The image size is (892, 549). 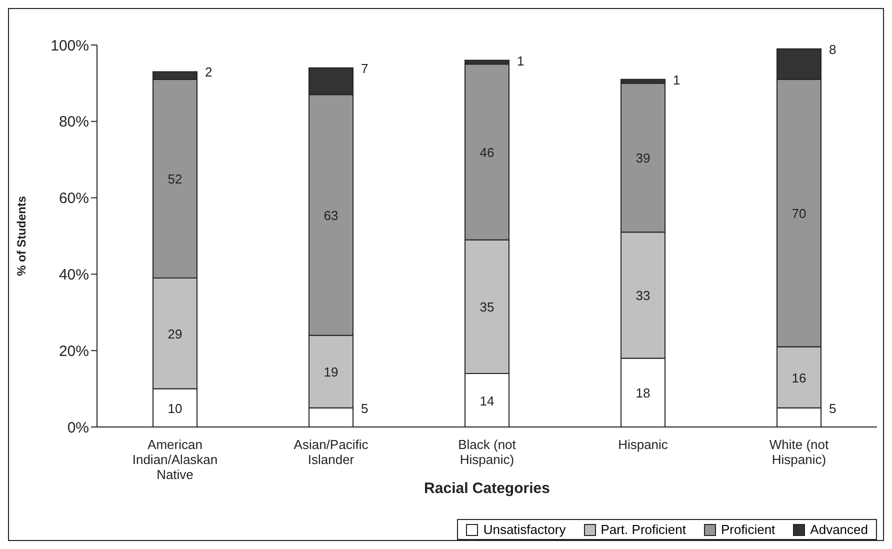 What do you see at coordinates (643, 393) in the screenshot?
I see `data-label: 18` at bounding box center [643, 393].